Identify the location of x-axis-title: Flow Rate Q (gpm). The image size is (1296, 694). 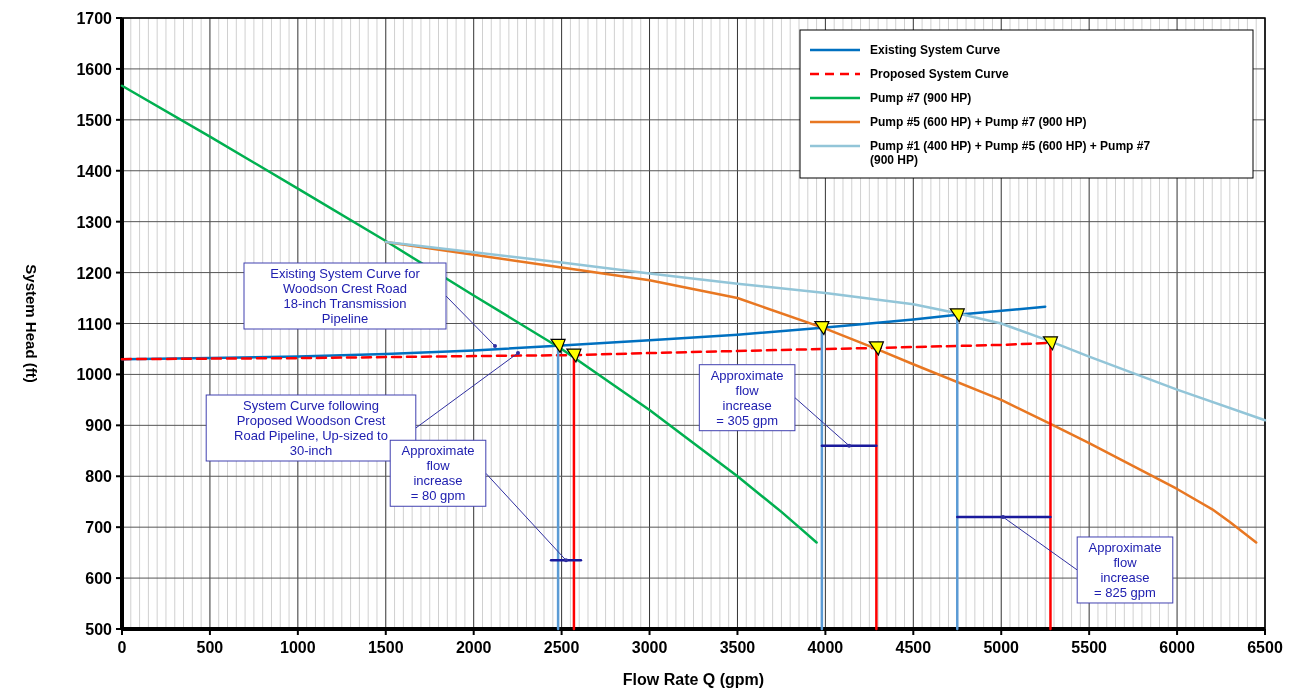
(693, 679).